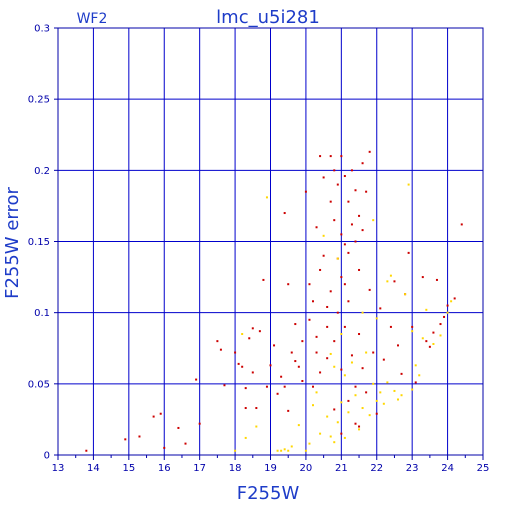 The width and height of the screenshot is (512, 512). I want to click on x-tick-label: 20, so click(306, 468).